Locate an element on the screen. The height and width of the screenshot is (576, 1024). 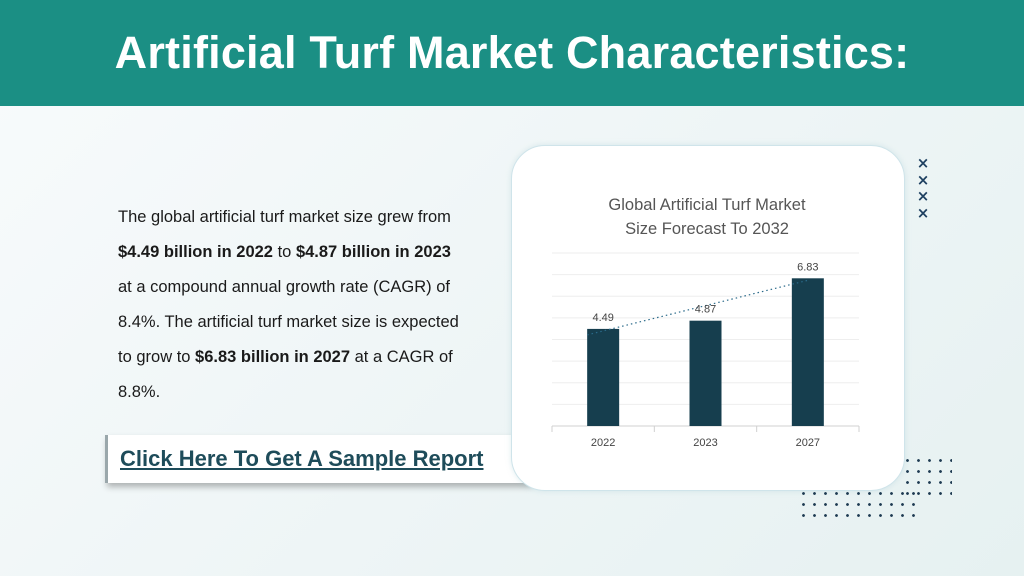
data-label-2027: 6.83 is located at coordinates (807, 267).